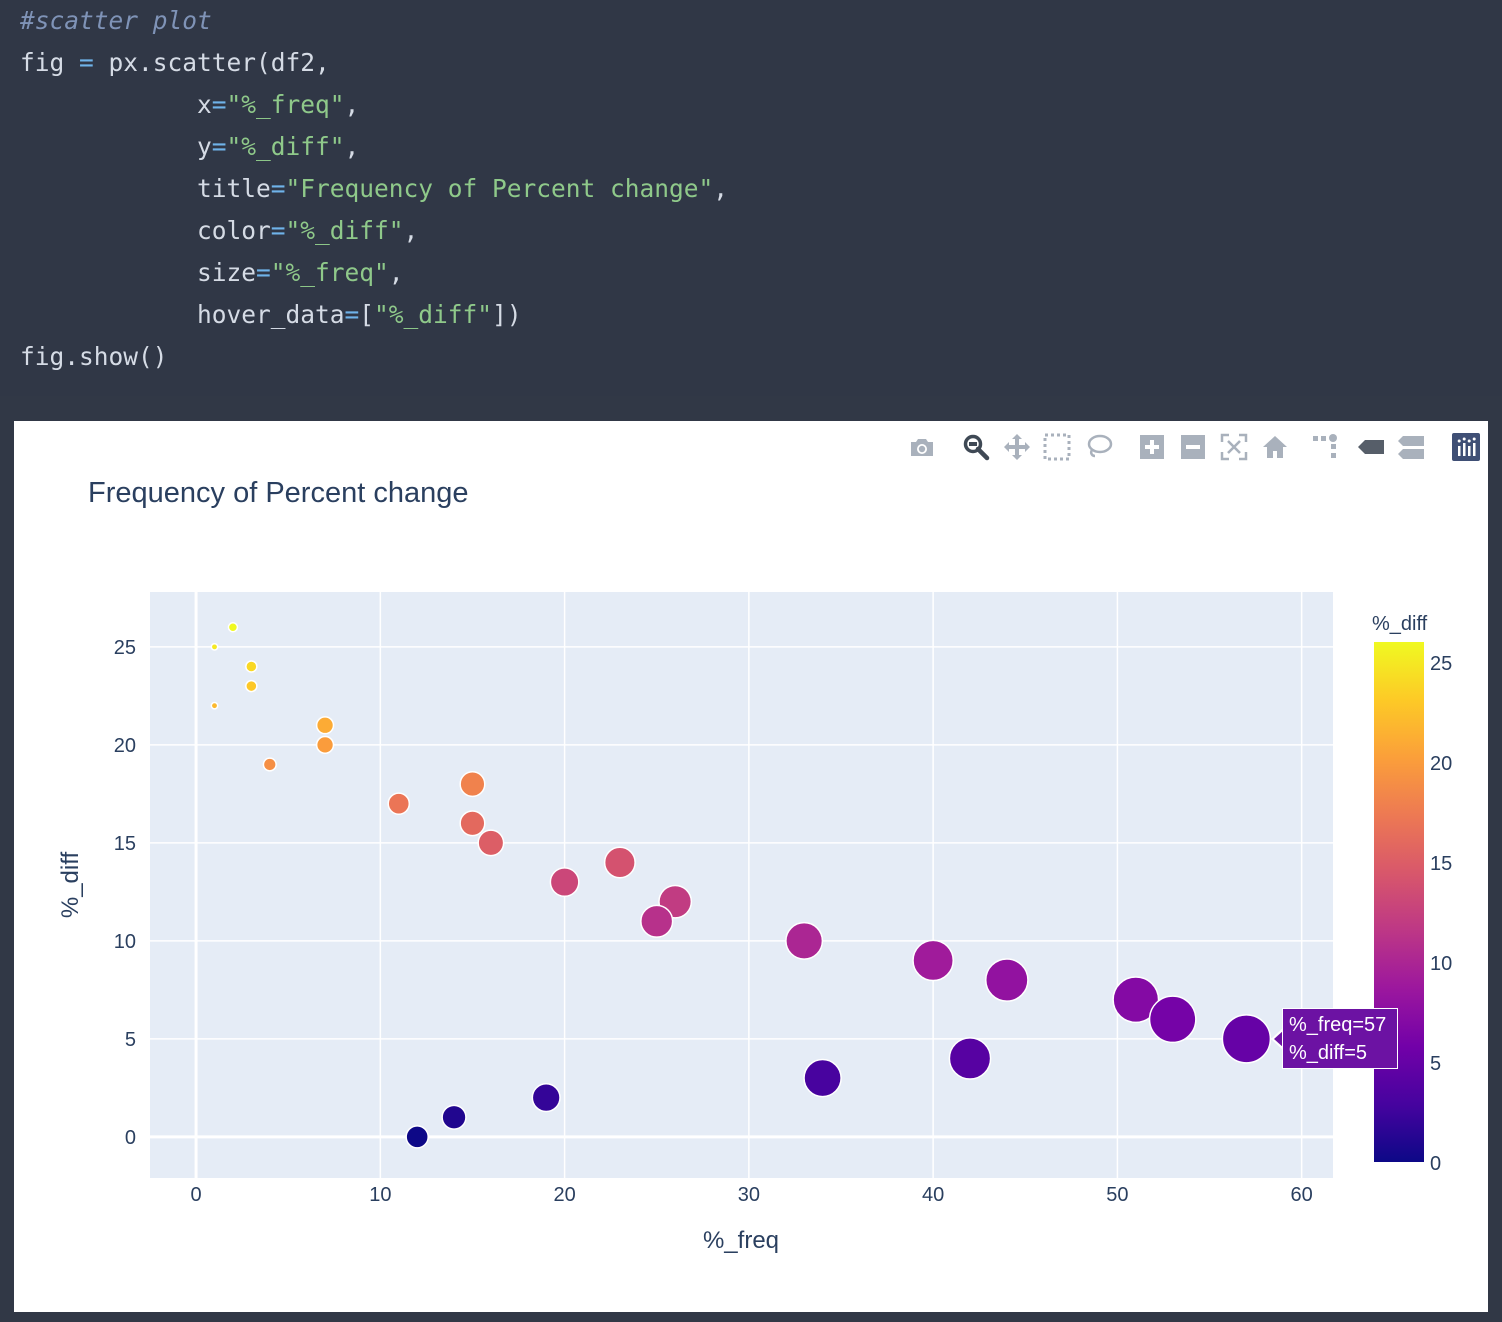 The image size is (1502, 1322). What do you see at coordinates (1017, 447) in the screenshot?
I see `pan-button` at bounding box center [1017, 447].